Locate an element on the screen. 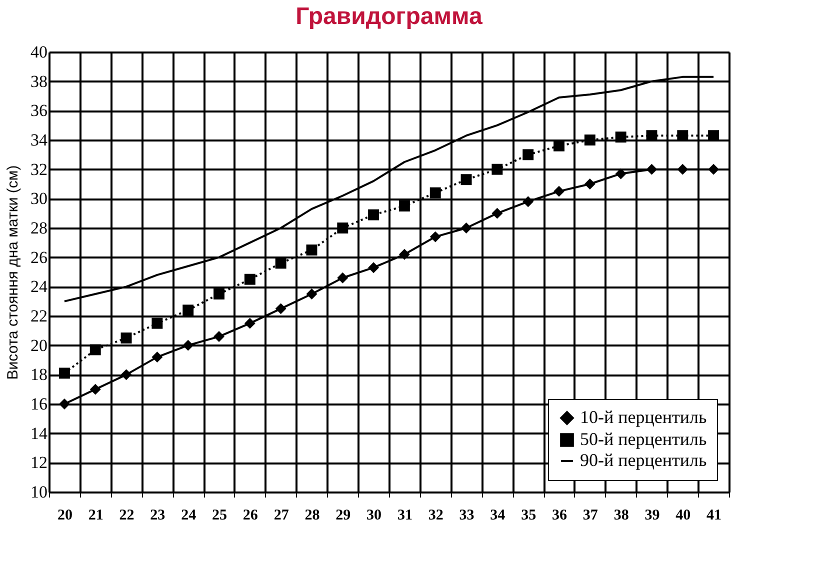  legend-label: 90-й перцентиль is located at coordinates (643, 460).